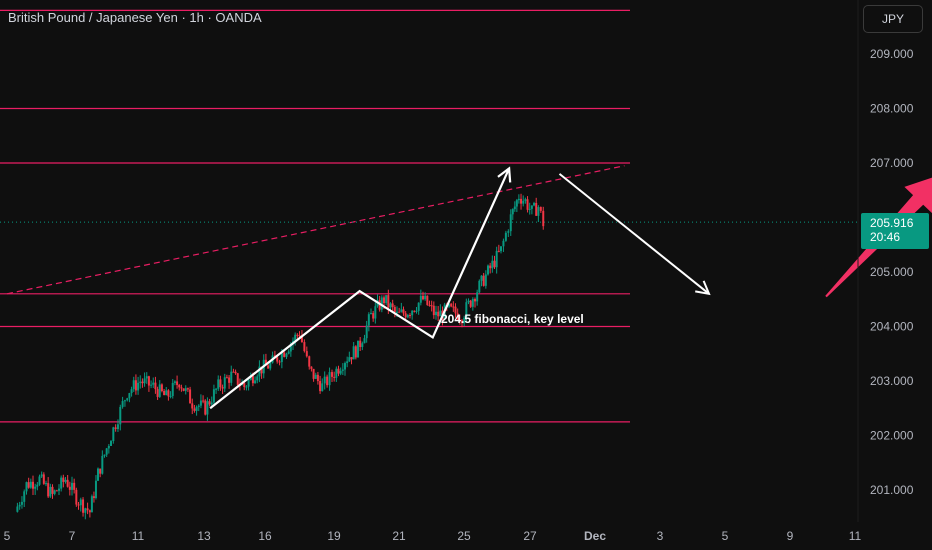  What do you see at coordinates (634, 234) in the screenshot?
I see `down-arrow-line` at bounding box center [634, 234].